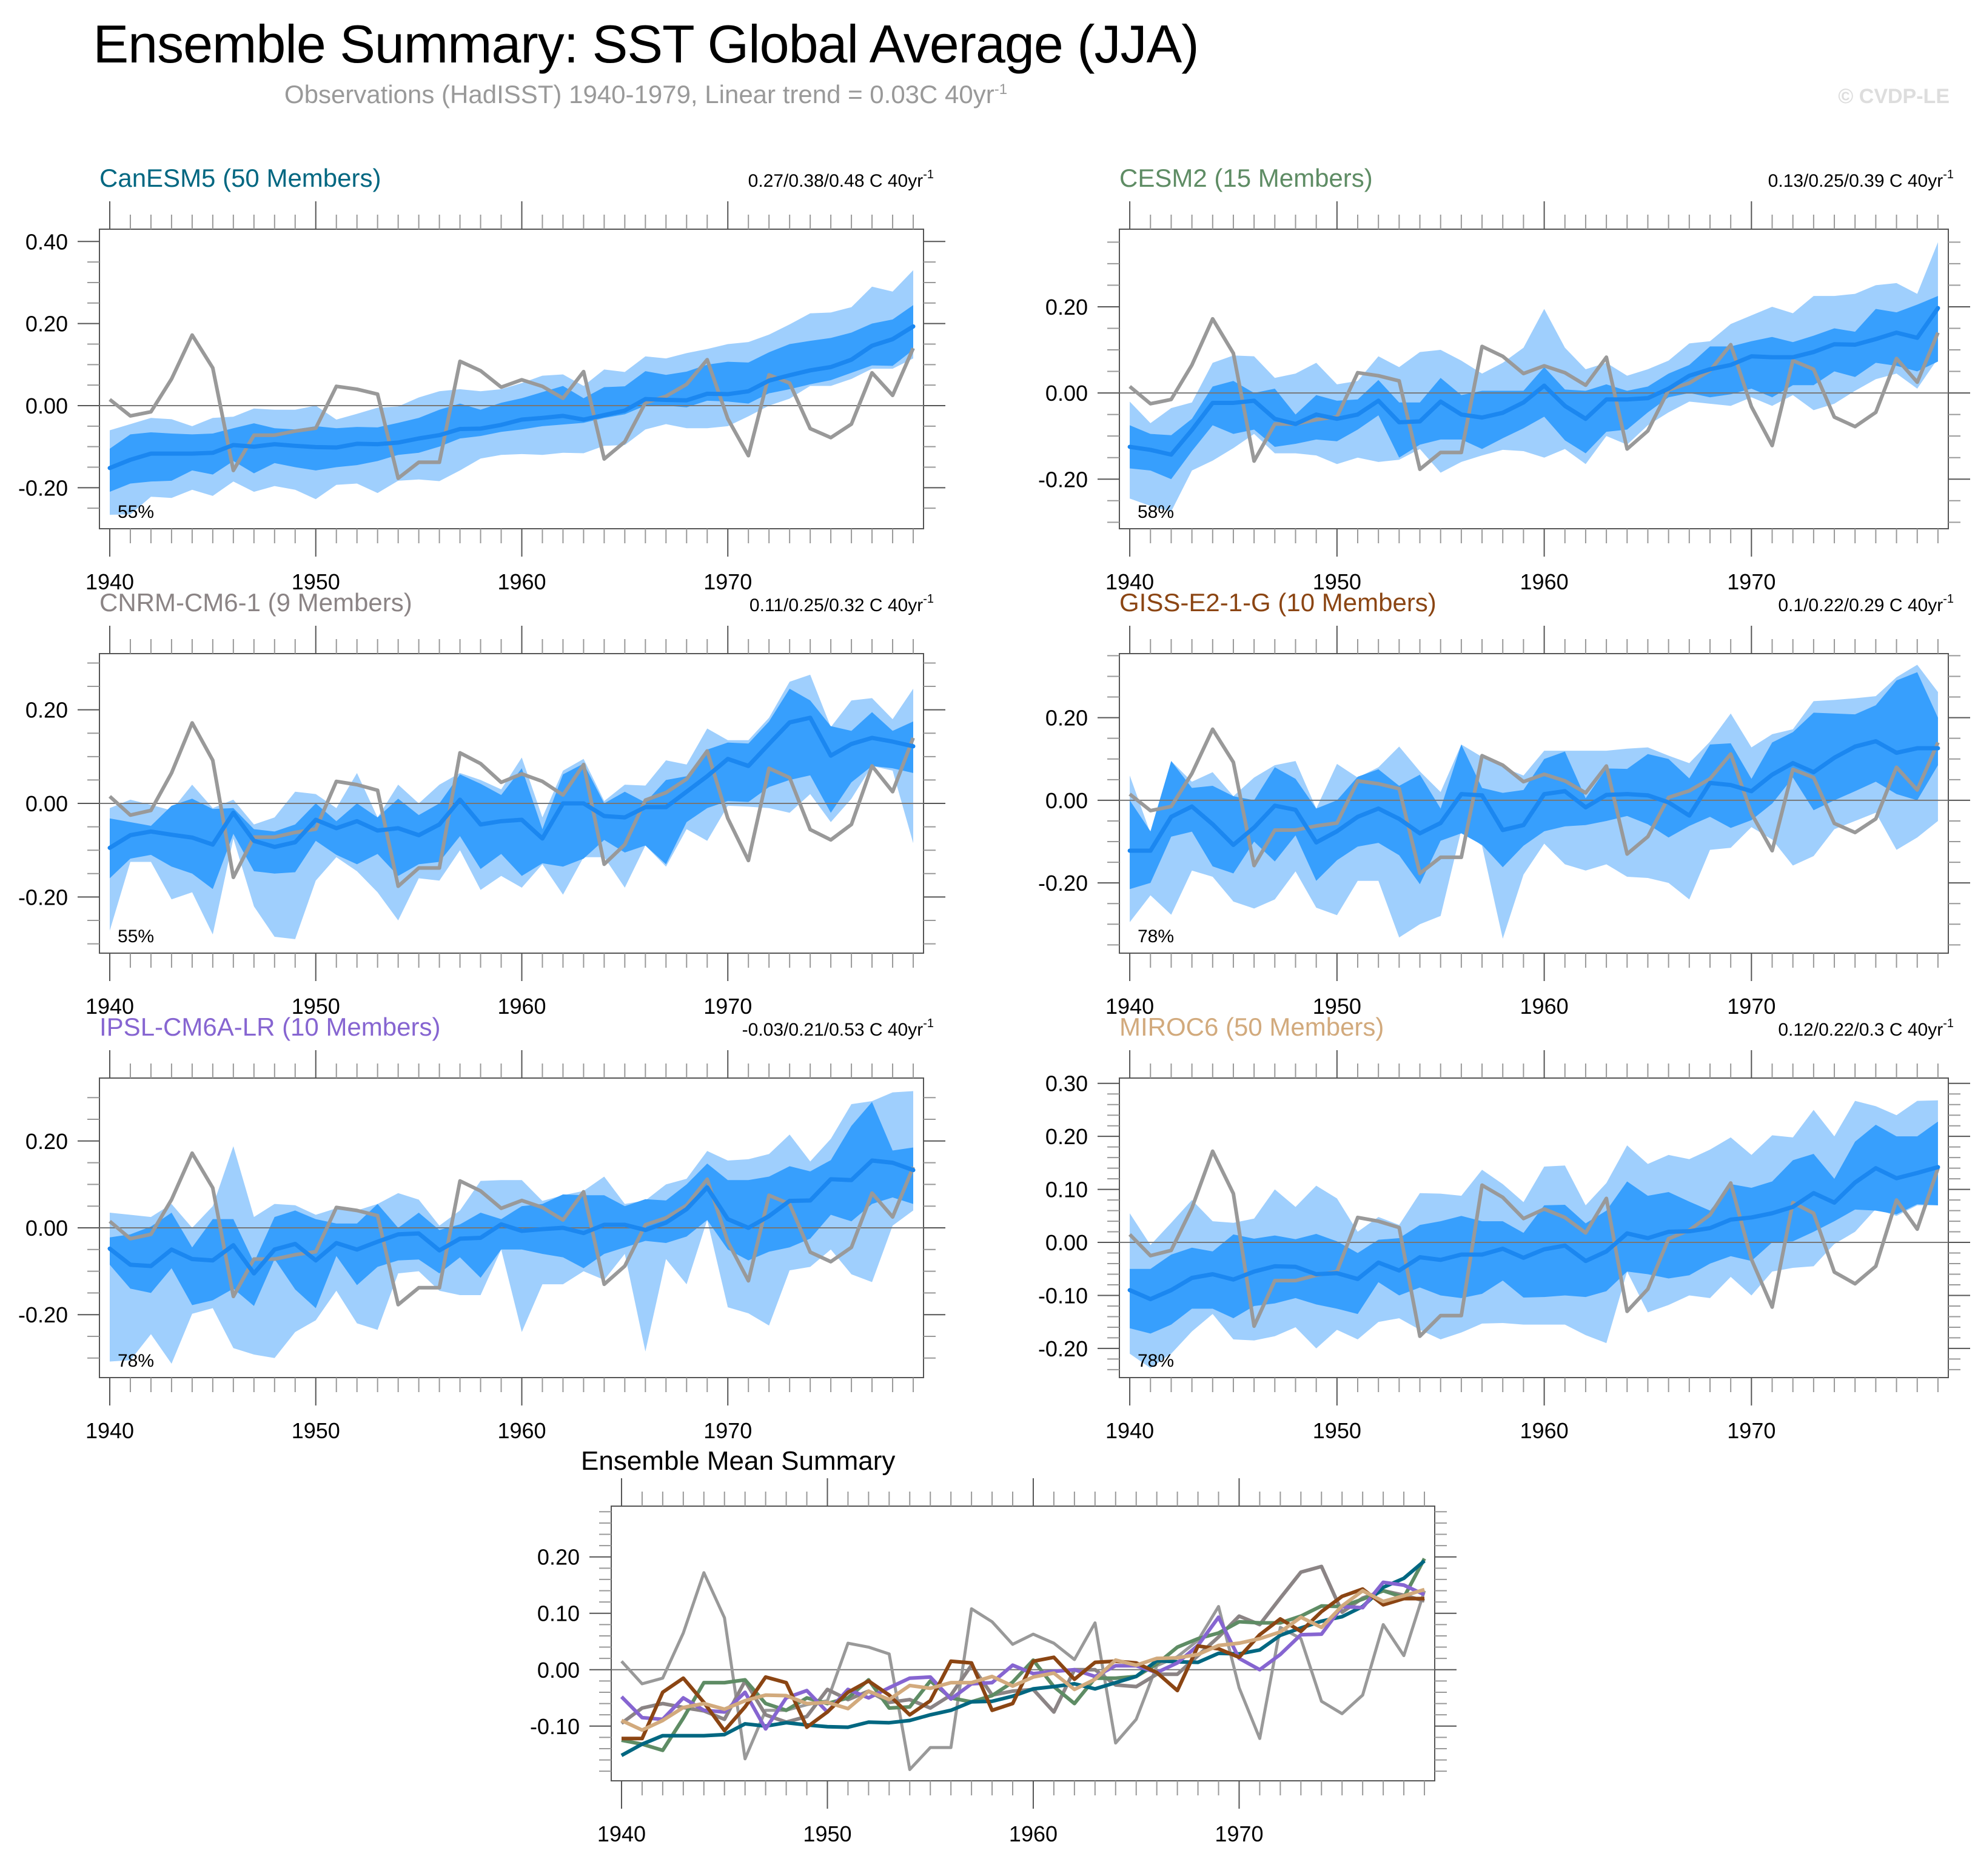 The height and width of the screenshot is (1876, 1975). What do you see at coordinates (836, 605) in the screenshot?
I see `trend-value: 0.11/0.25/0.32 C 40yr` at bounding box center [836, 605].